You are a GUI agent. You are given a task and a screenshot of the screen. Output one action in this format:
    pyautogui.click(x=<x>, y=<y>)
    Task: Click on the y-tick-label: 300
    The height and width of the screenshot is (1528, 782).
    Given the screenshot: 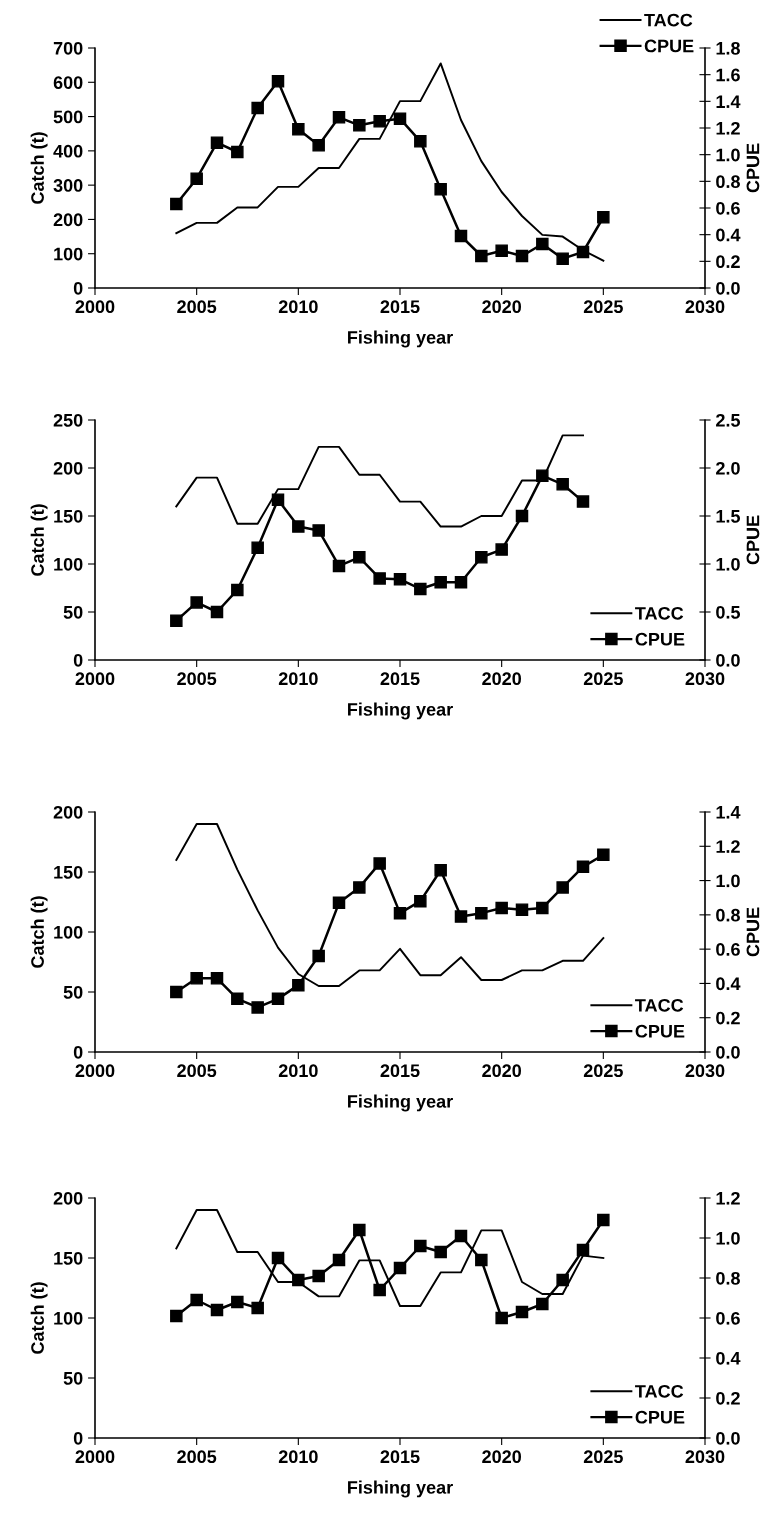 What is the action you would take?
    pyautogui.click(x=68, y=185)
    